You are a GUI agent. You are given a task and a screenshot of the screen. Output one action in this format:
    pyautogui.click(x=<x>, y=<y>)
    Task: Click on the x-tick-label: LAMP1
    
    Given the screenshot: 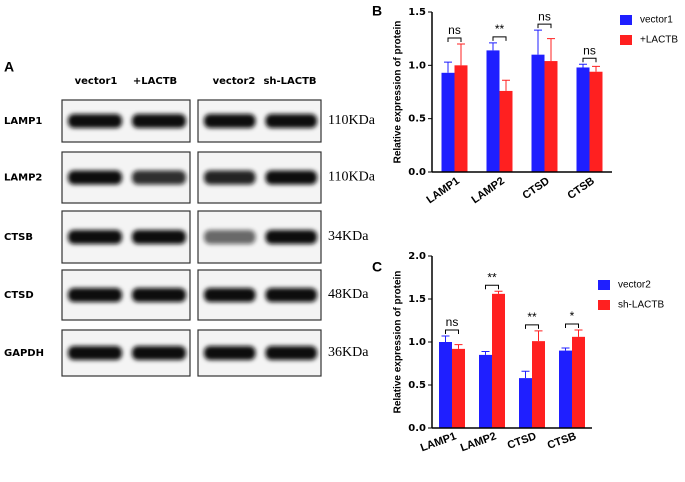 What is the action you would take?
    pyautogui.click(x=442, y=190)
    